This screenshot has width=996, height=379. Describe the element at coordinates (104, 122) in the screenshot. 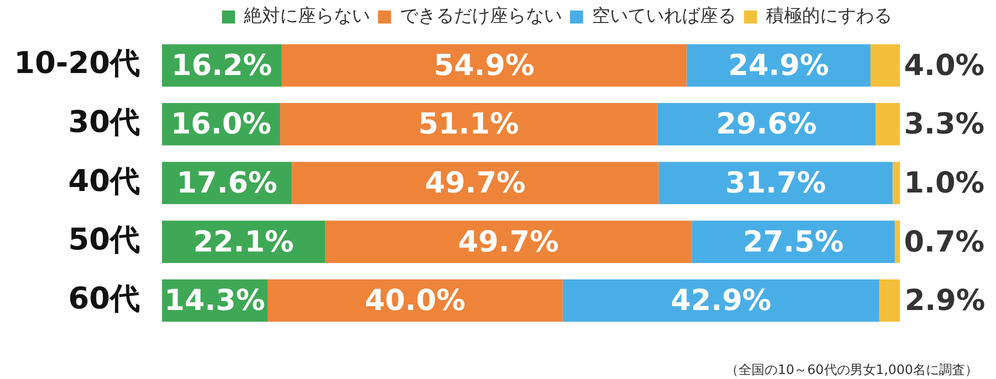

I see `y-tick-label: 30代` at that location.